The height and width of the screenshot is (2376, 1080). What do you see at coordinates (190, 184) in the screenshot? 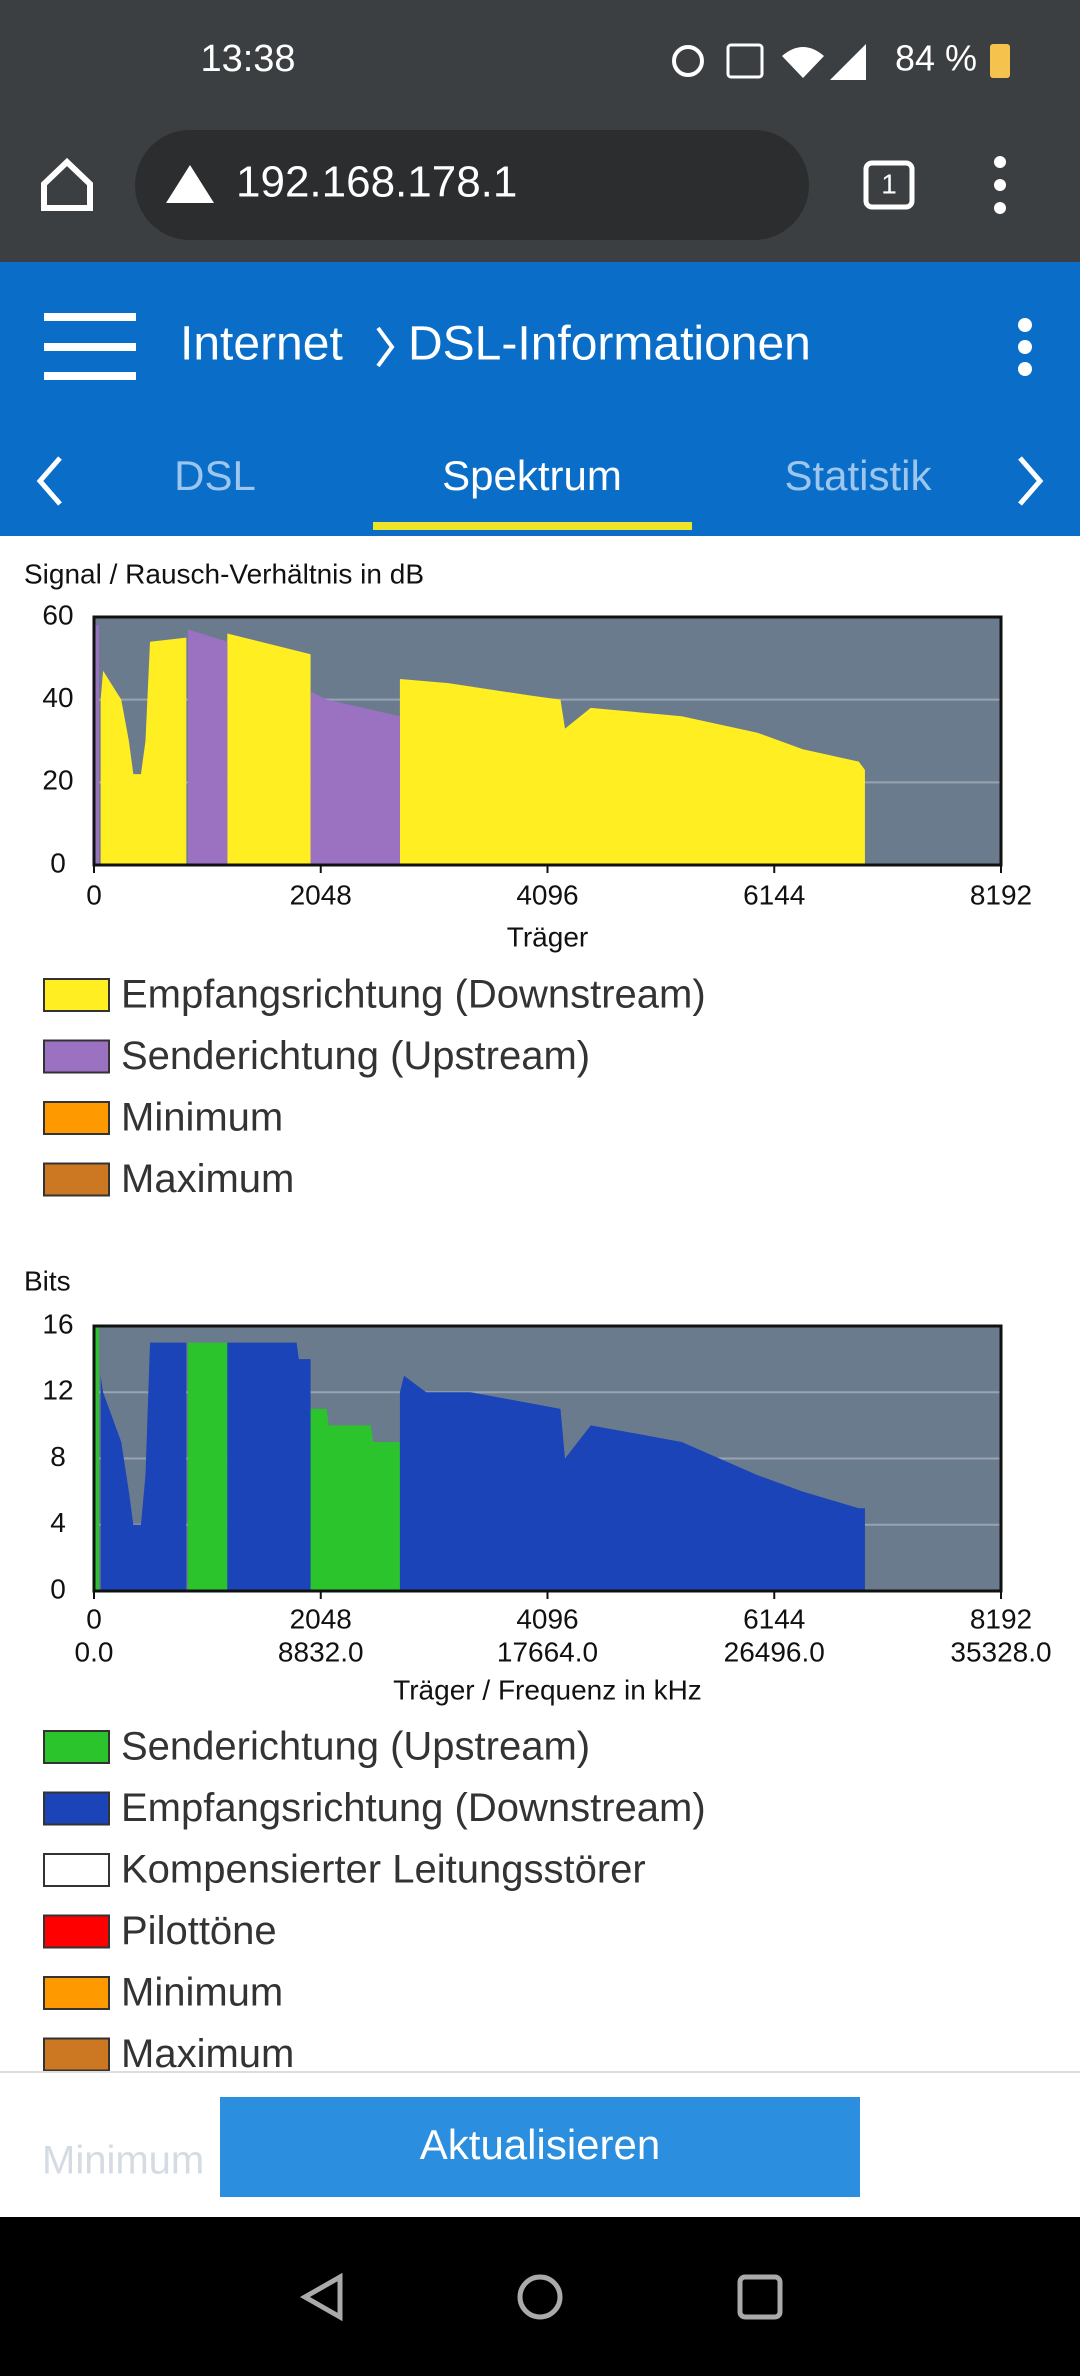
I see `warning-icon` at bounding box center [190, 184].